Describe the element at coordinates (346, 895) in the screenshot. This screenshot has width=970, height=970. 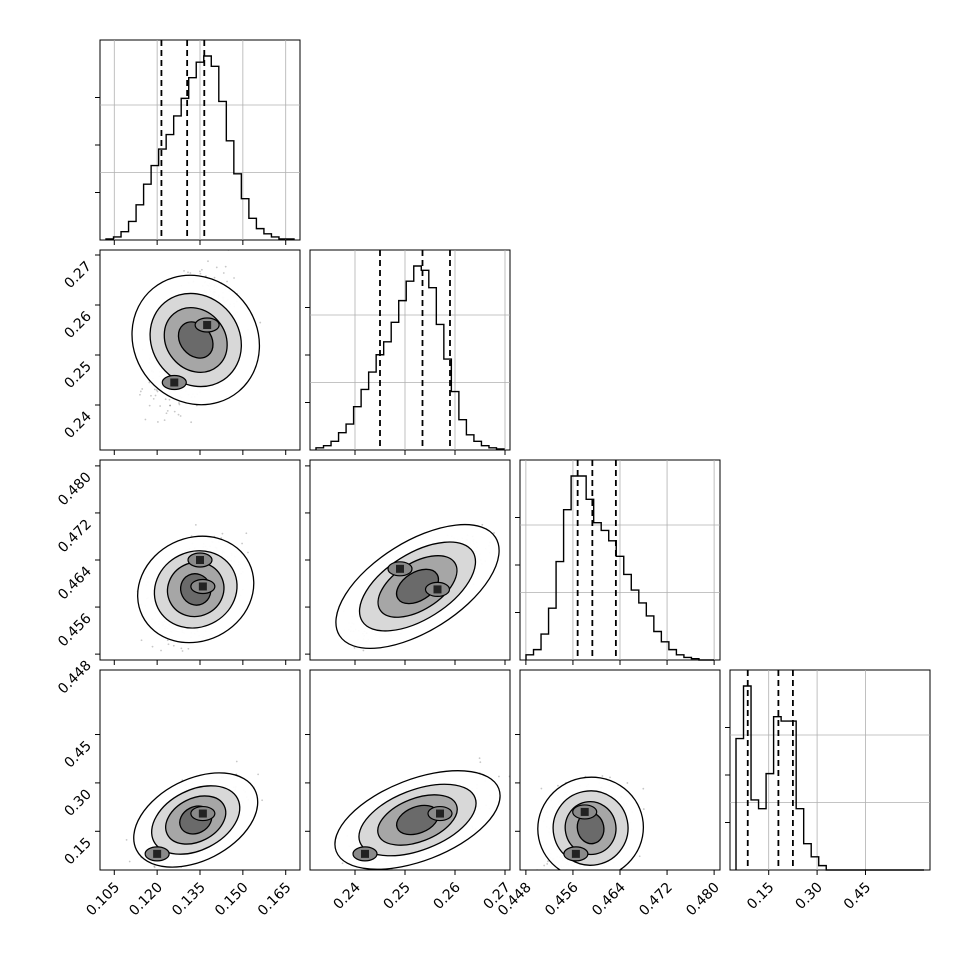
I see `x-tick-label: 0.24` at that location.